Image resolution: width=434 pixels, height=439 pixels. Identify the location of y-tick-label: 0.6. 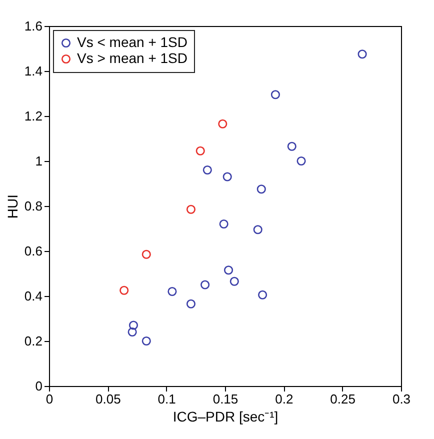
(33, 251).